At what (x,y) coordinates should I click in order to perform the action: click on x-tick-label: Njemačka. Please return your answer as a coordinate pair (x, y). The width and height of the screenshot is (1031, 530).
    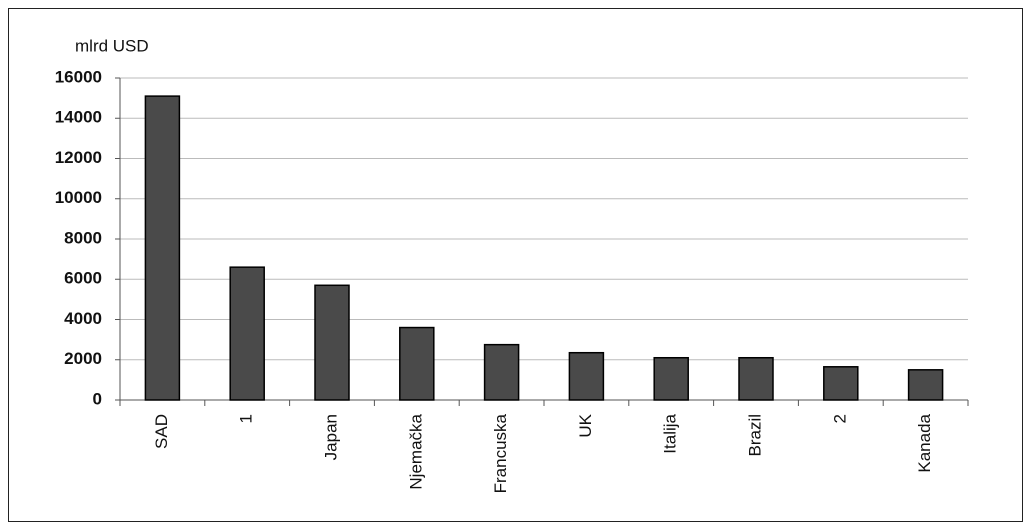
    Looking at the image, I should click on (415, 451).